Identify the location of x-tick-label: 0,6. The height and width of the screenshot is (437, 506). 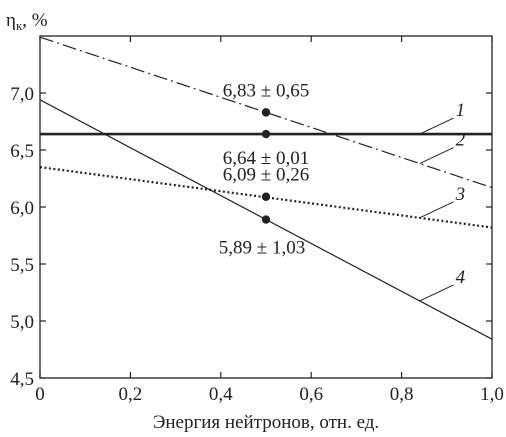
(311, 394).